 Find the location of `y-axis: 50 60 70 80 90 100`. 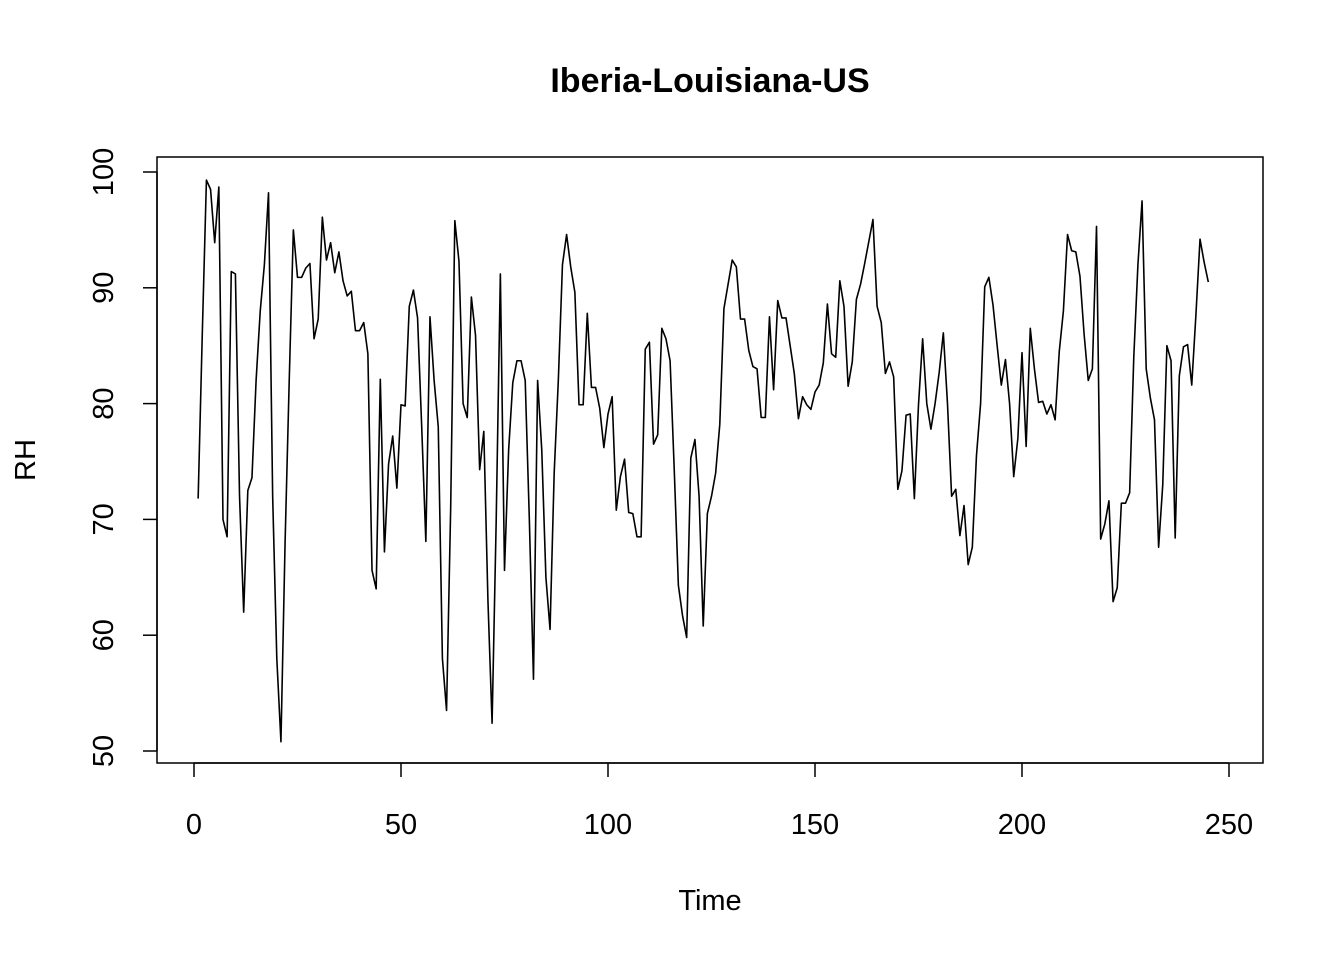

y-axis: 50 60 70 80 90 100 is located at coordinates (123, 457).